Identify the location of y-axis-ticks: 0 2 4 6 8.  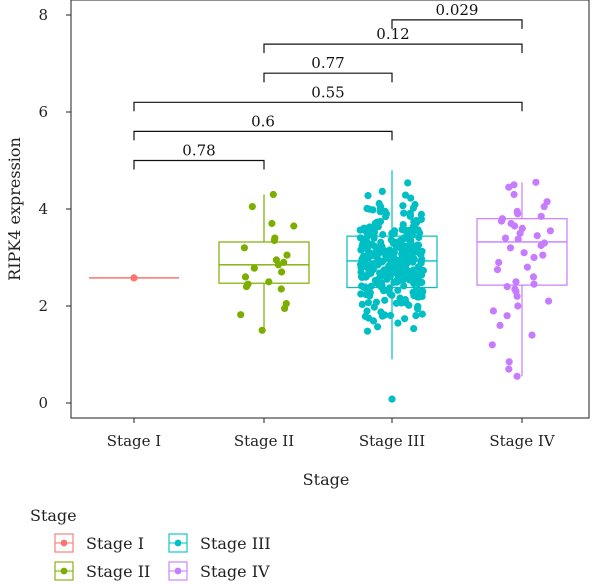
(54, 209).